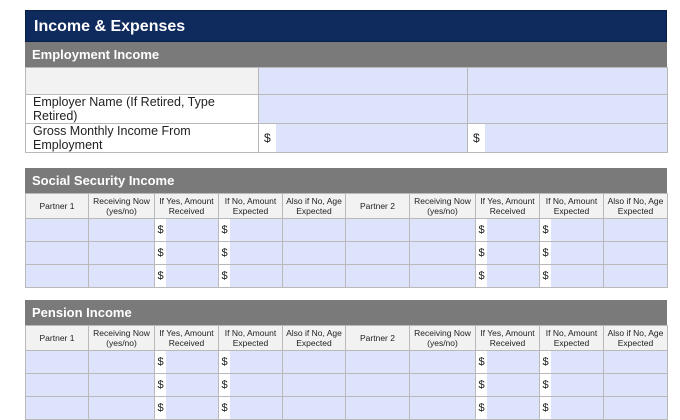 This screenshot has height=420, width=680. Describe the element at coordinates (567, 109) in the screenshot. I see `partner2-employer-field` at that location.